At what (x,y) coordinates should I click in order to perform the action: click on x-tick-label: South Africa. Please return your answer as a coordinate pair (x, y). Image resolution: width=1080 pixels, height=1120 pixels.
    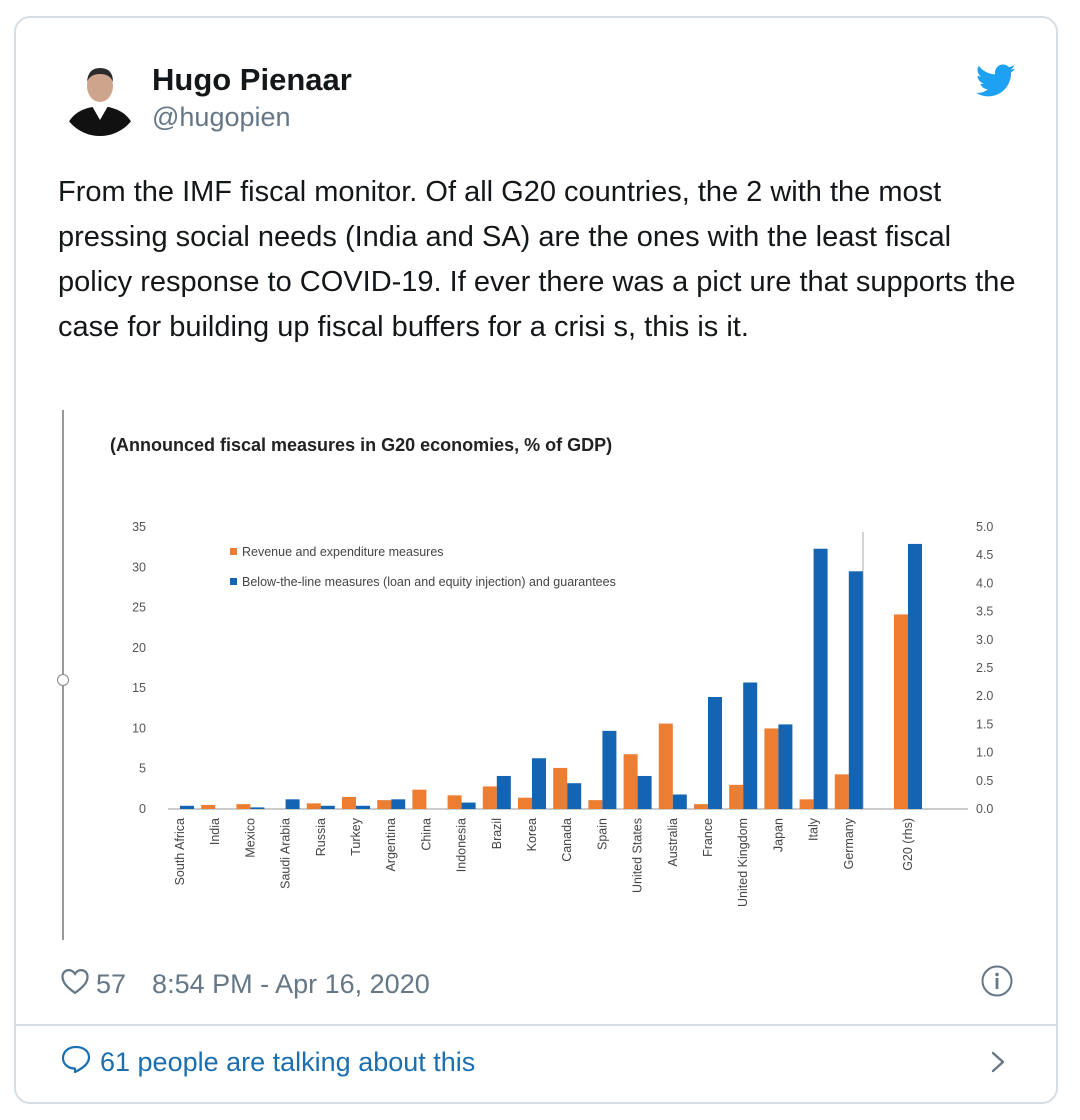
    Looking at the image, I should click on (180, 851).